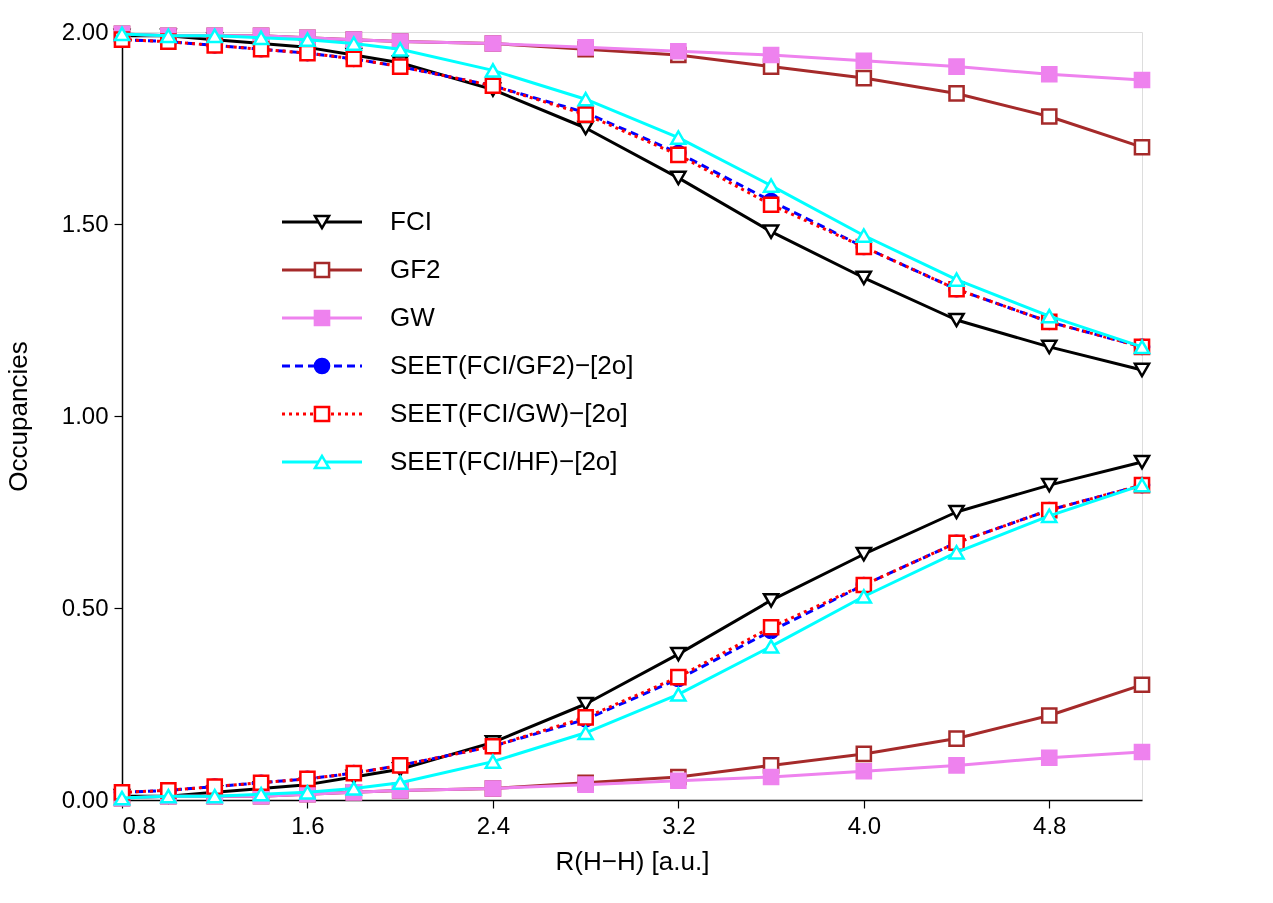  I want to click on y-tick-label: 1.00, so click(85, 415).